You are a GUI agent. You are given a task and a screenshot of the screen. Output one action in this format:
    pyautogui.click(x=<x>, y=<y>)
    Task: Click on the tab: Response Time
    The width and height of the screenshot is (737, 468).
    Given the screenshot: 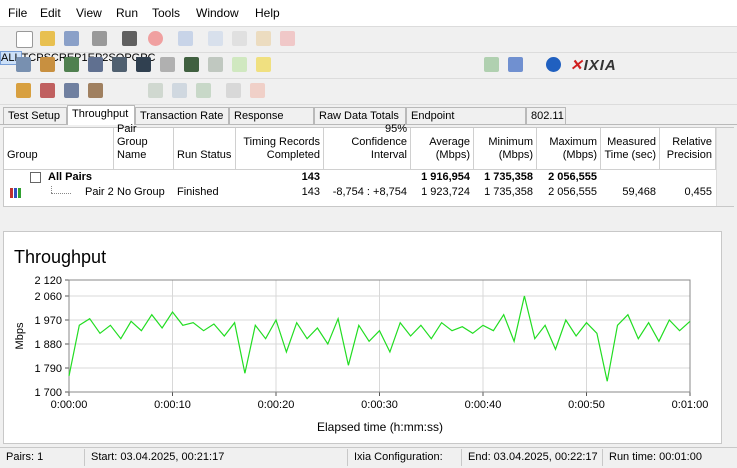 What is the action you would take?
    pyautogui.click(x=271, y=123)
    